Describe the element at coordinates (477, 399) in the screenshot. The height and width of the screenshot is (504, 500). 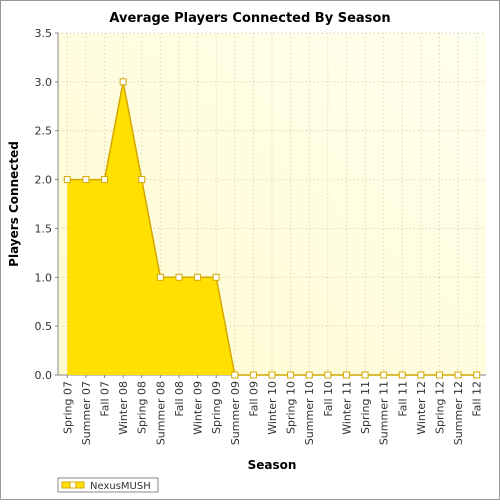
I see `x-tick-label: Fall 12` at that location.